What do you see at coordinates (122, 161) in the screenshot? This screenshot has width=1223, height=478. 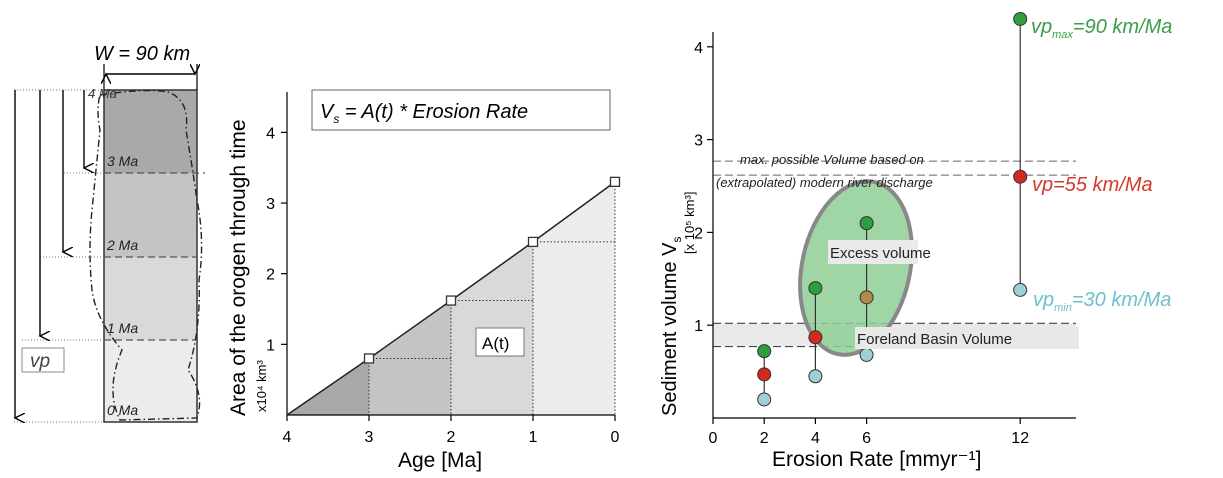 I see `age-label-3ma: 3 Ma` at bounding box center [122, 161].